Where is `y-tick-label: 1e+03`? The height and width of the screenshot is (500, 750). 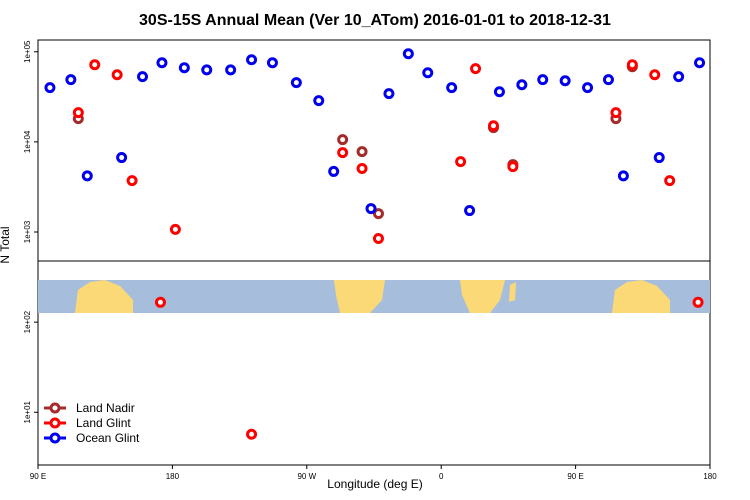 y-tick-label: 1e+03 is located at coordinates (27, 231).